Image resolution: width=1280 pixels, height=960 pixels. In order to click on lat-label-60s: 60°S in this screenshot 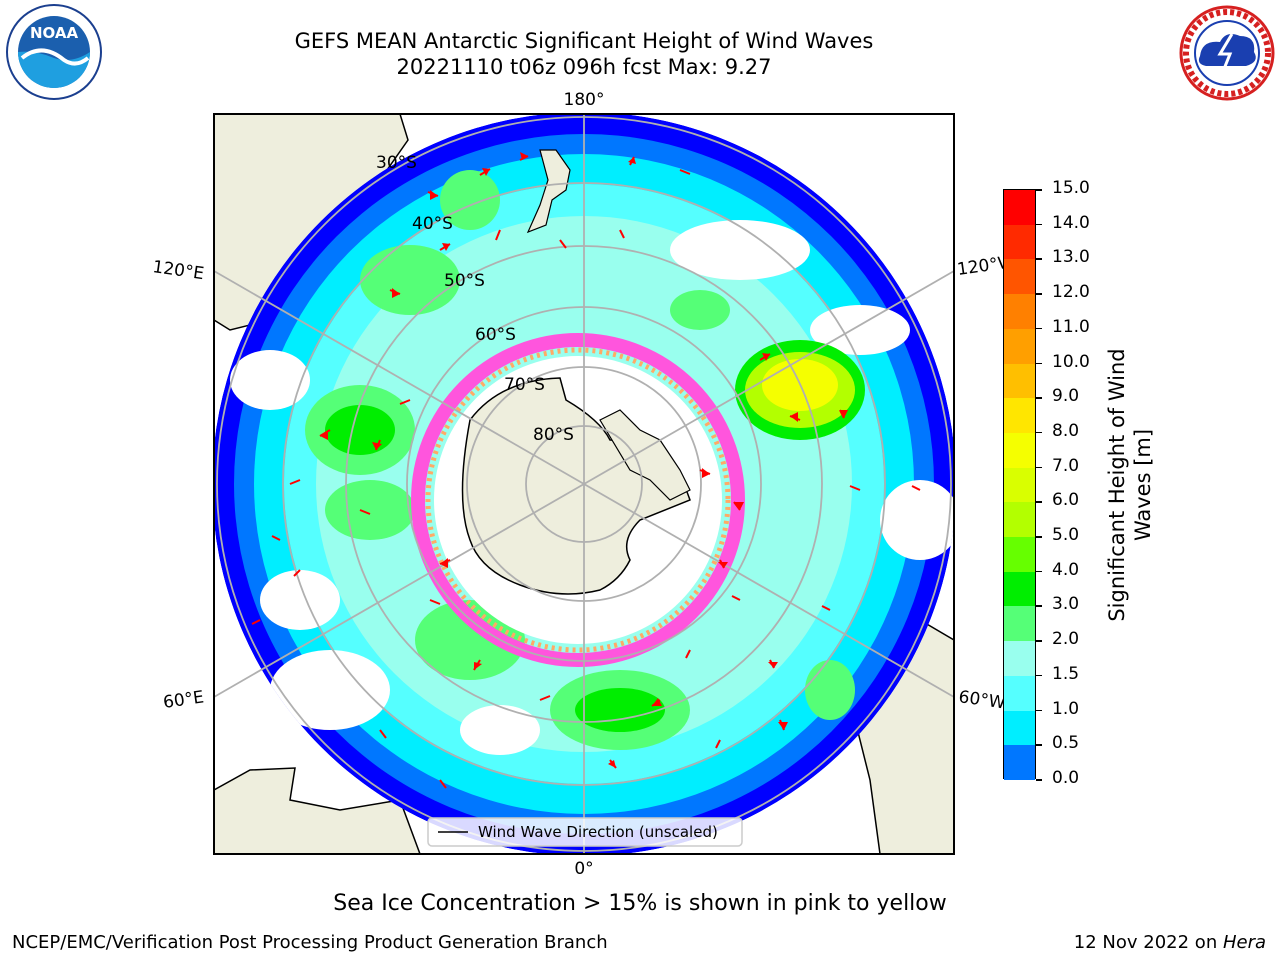, I will do `click(495, 335)`.